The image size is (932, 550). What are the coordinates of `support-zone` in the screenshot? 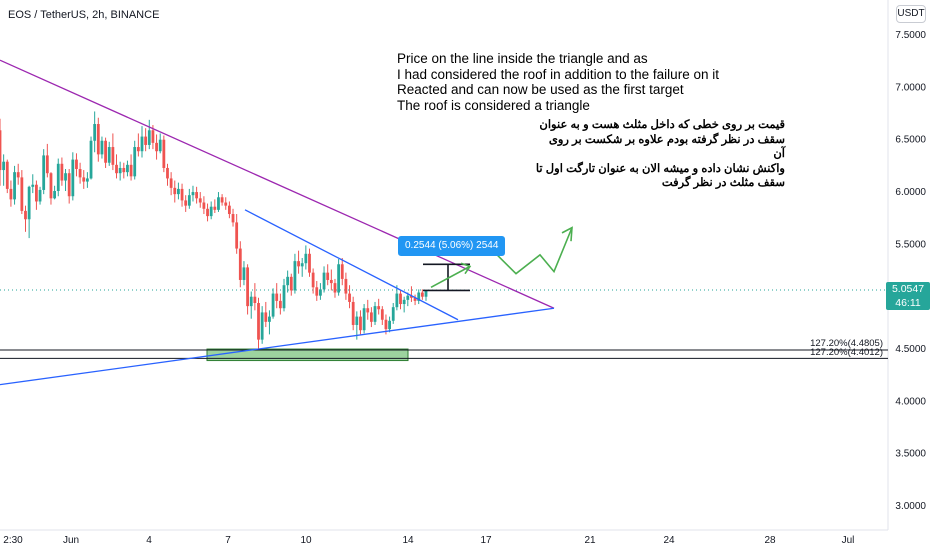 It's located at (307, 355).